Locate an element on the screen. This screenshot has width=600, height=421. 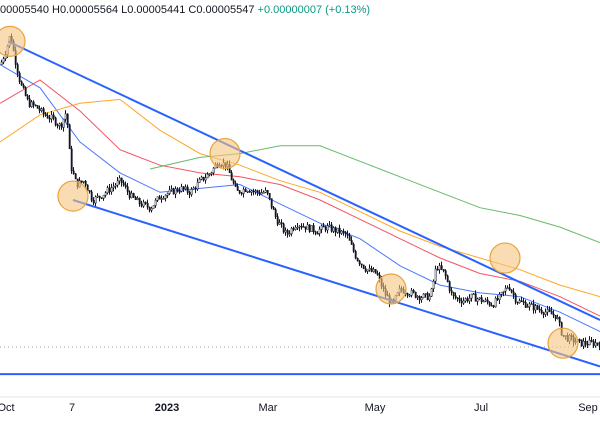
x-tick-label: Mar is located at coordinates (268, 408).